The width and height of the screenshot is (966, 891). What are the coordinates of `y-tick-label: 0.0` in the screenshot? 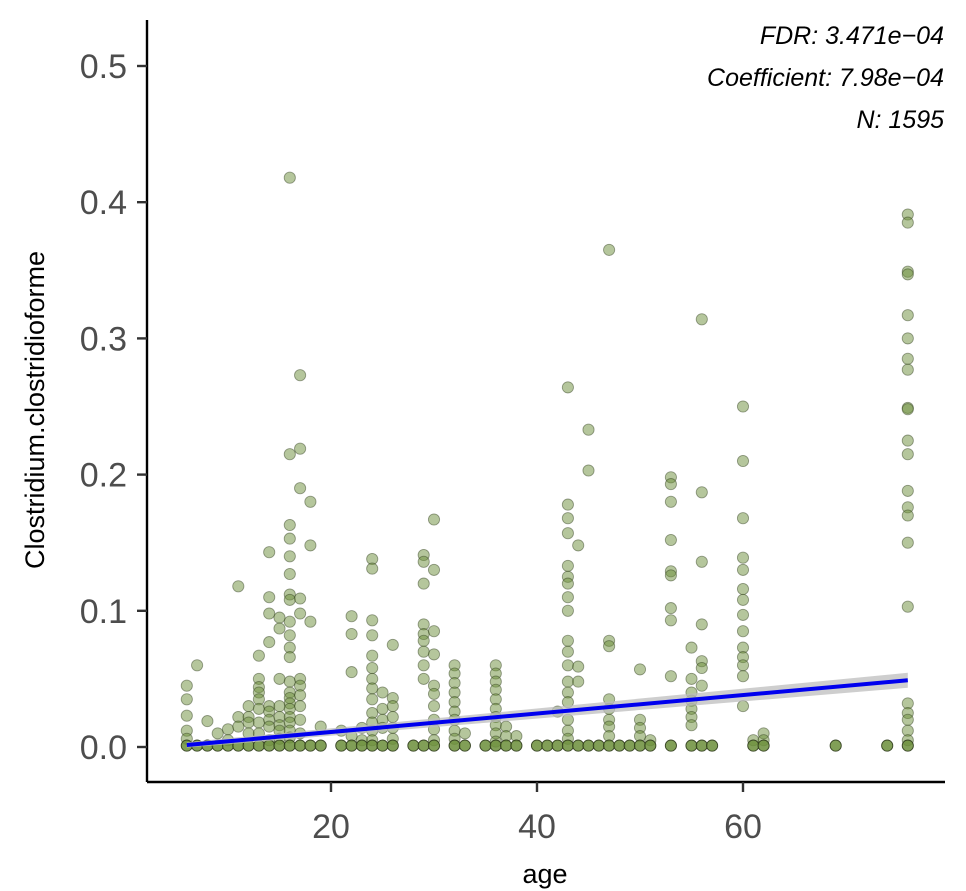 It's located at (103, 748).